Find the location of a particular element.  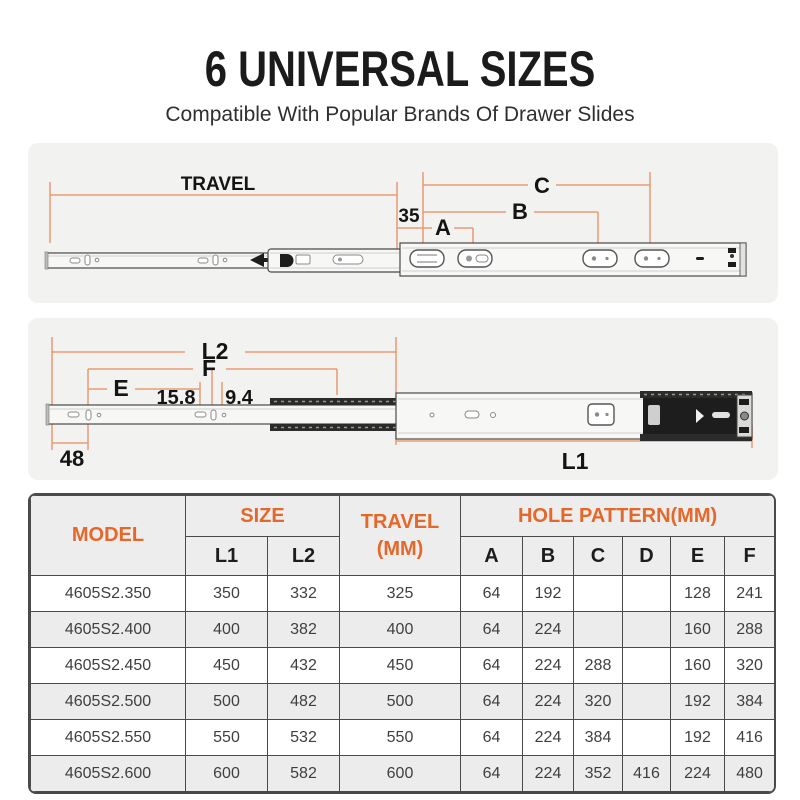

lock-mechanism is located at coordinates (696, 416).